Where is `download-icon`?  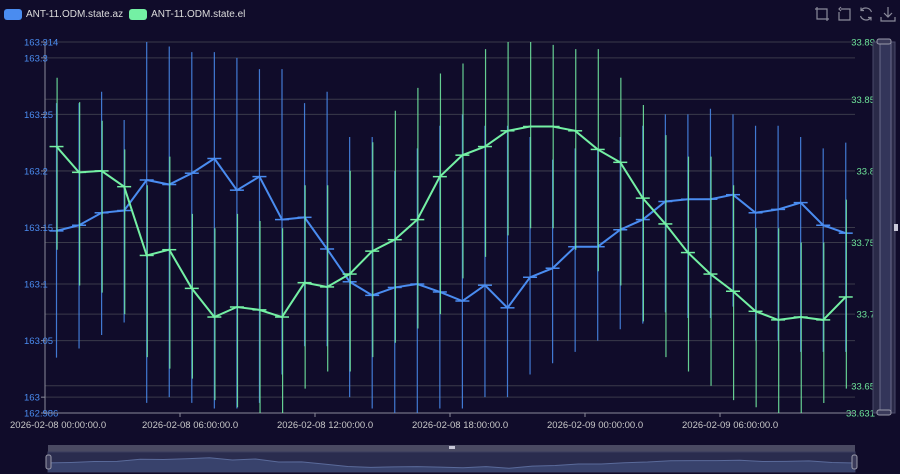 download-icon is located at coordinates (888, 14).